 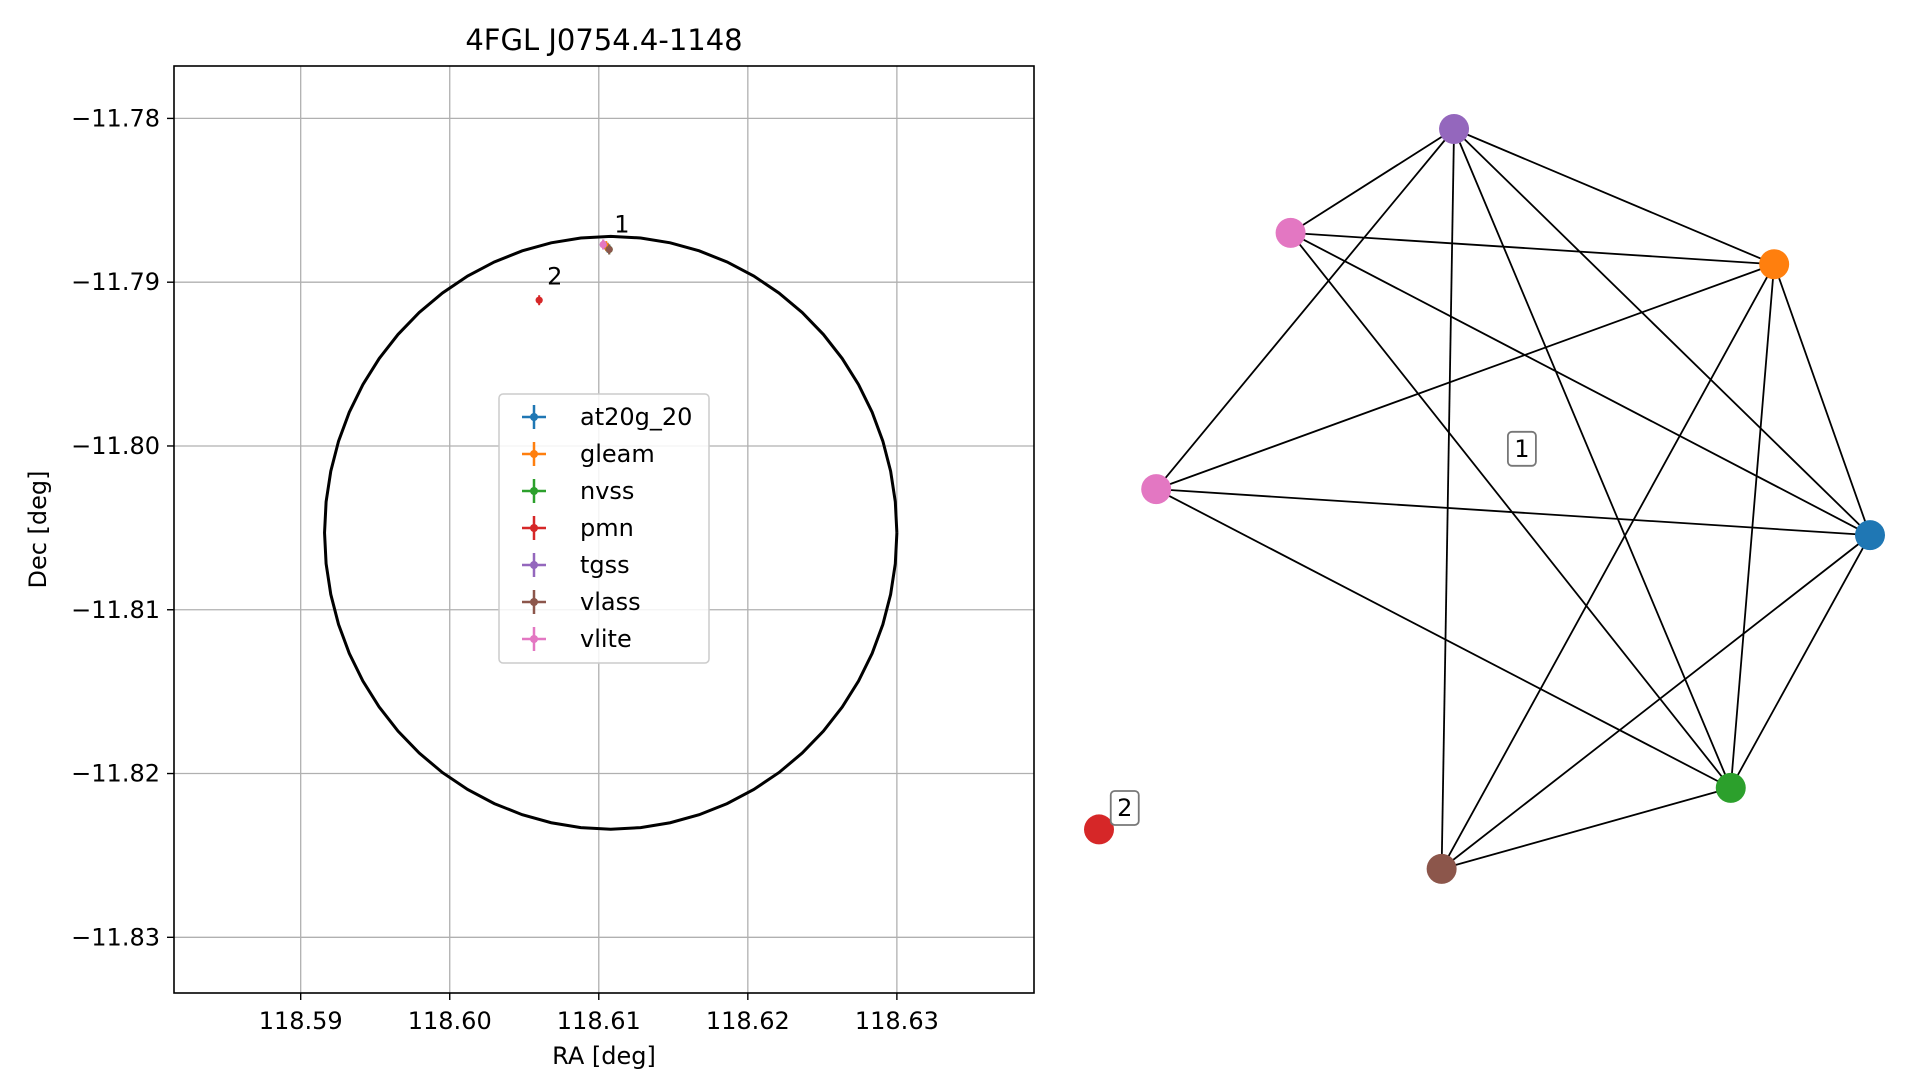 I want to click on x-axis-ticks: 118.59 118.60 118.61 118.62 118.63, so click(x=599, y=1014).